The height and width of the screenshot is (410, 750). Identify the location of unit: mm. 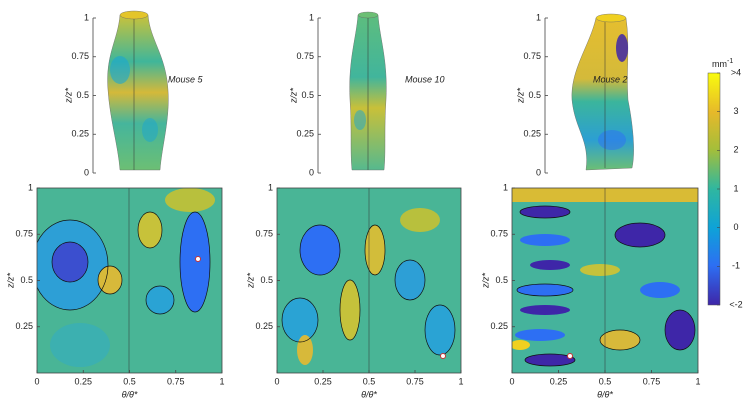
(719, 64).